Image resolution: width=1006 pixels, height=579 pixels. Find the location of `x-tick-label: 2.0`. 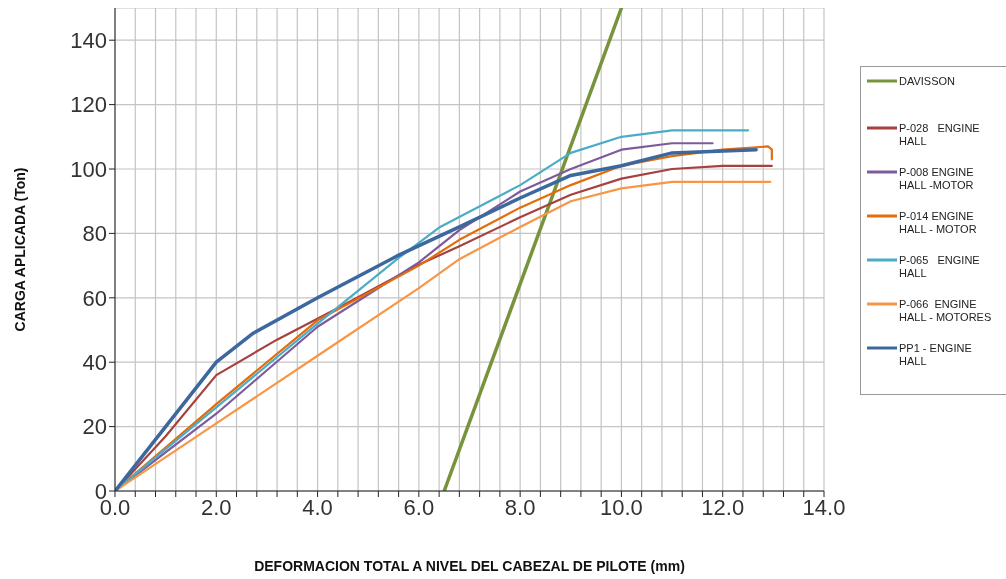

x-tick-label: 2.0 is located at coordinates (216, 507).